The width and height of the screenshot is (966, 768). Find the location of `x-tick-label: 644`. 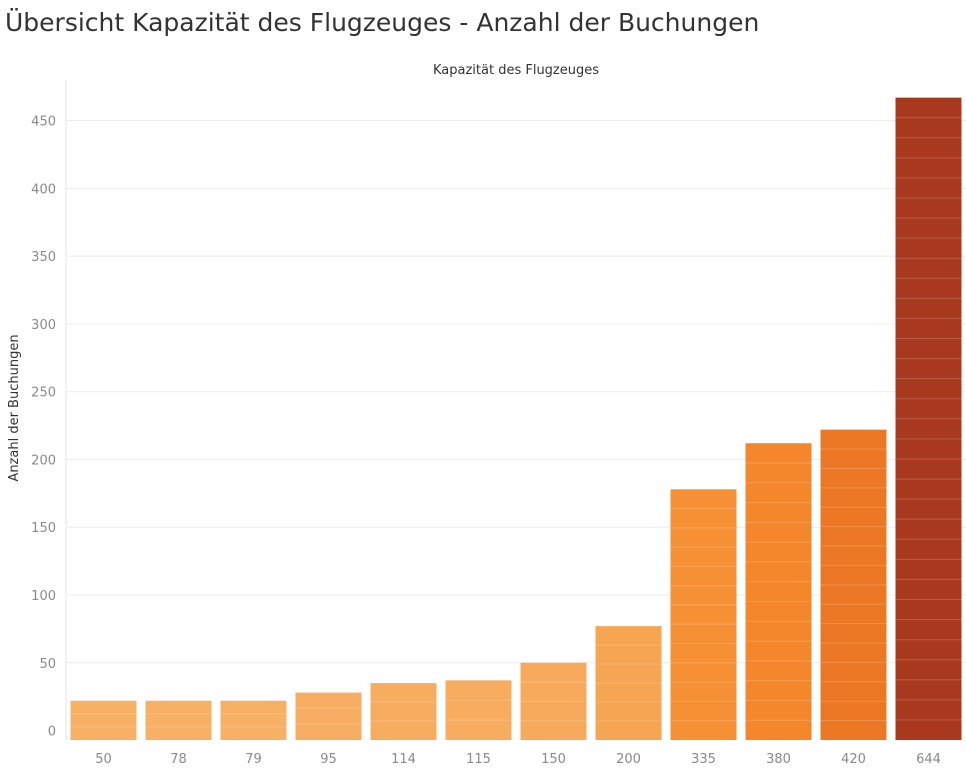

x-tick-label: 644 is located at coordinates (928, 759).